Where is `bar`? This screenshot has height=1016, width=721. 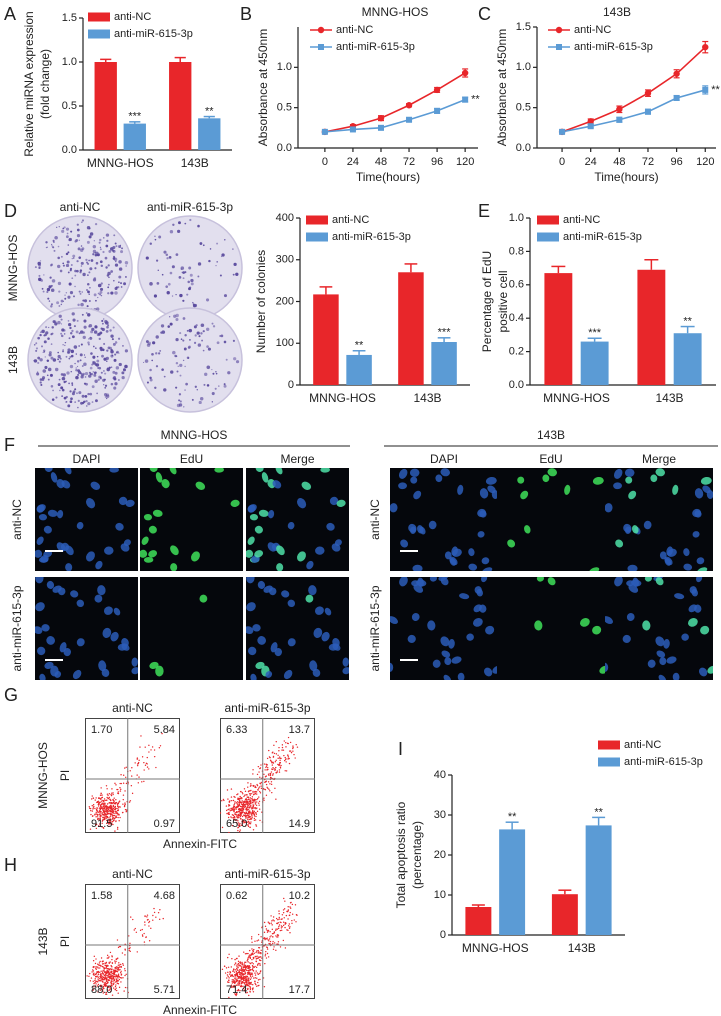
bar is located at coordinates (180, 106).